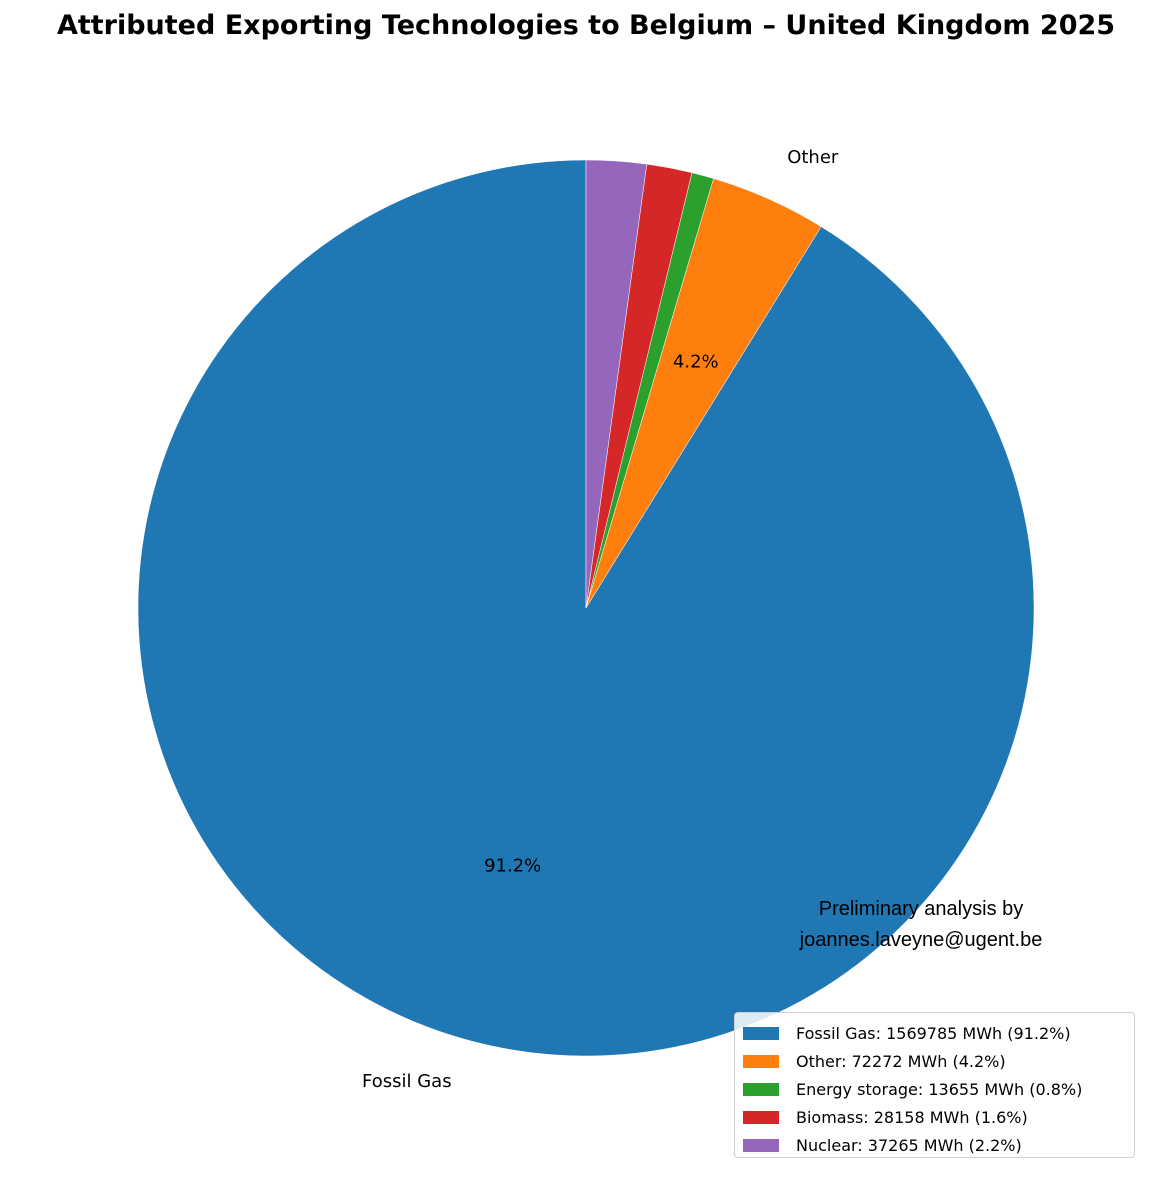 This screenshot has height=1184, width=1172. I want to click on pie-slice-nuclear, so click(616, 384).